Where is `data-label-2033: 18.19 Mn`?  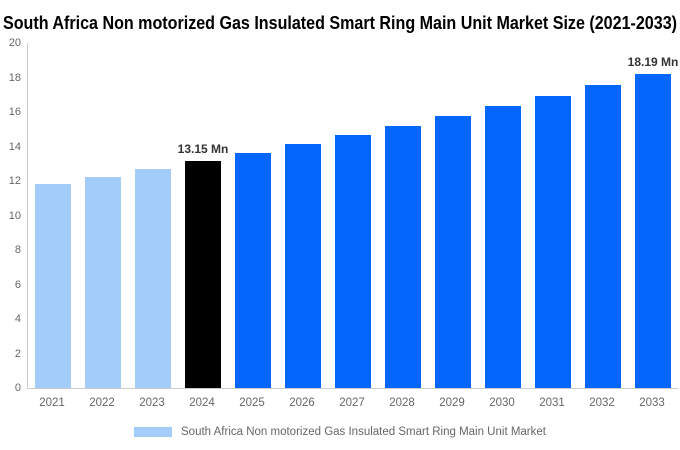 data-label-2033: 18.19 Mn is located at coordinates (653, 62).